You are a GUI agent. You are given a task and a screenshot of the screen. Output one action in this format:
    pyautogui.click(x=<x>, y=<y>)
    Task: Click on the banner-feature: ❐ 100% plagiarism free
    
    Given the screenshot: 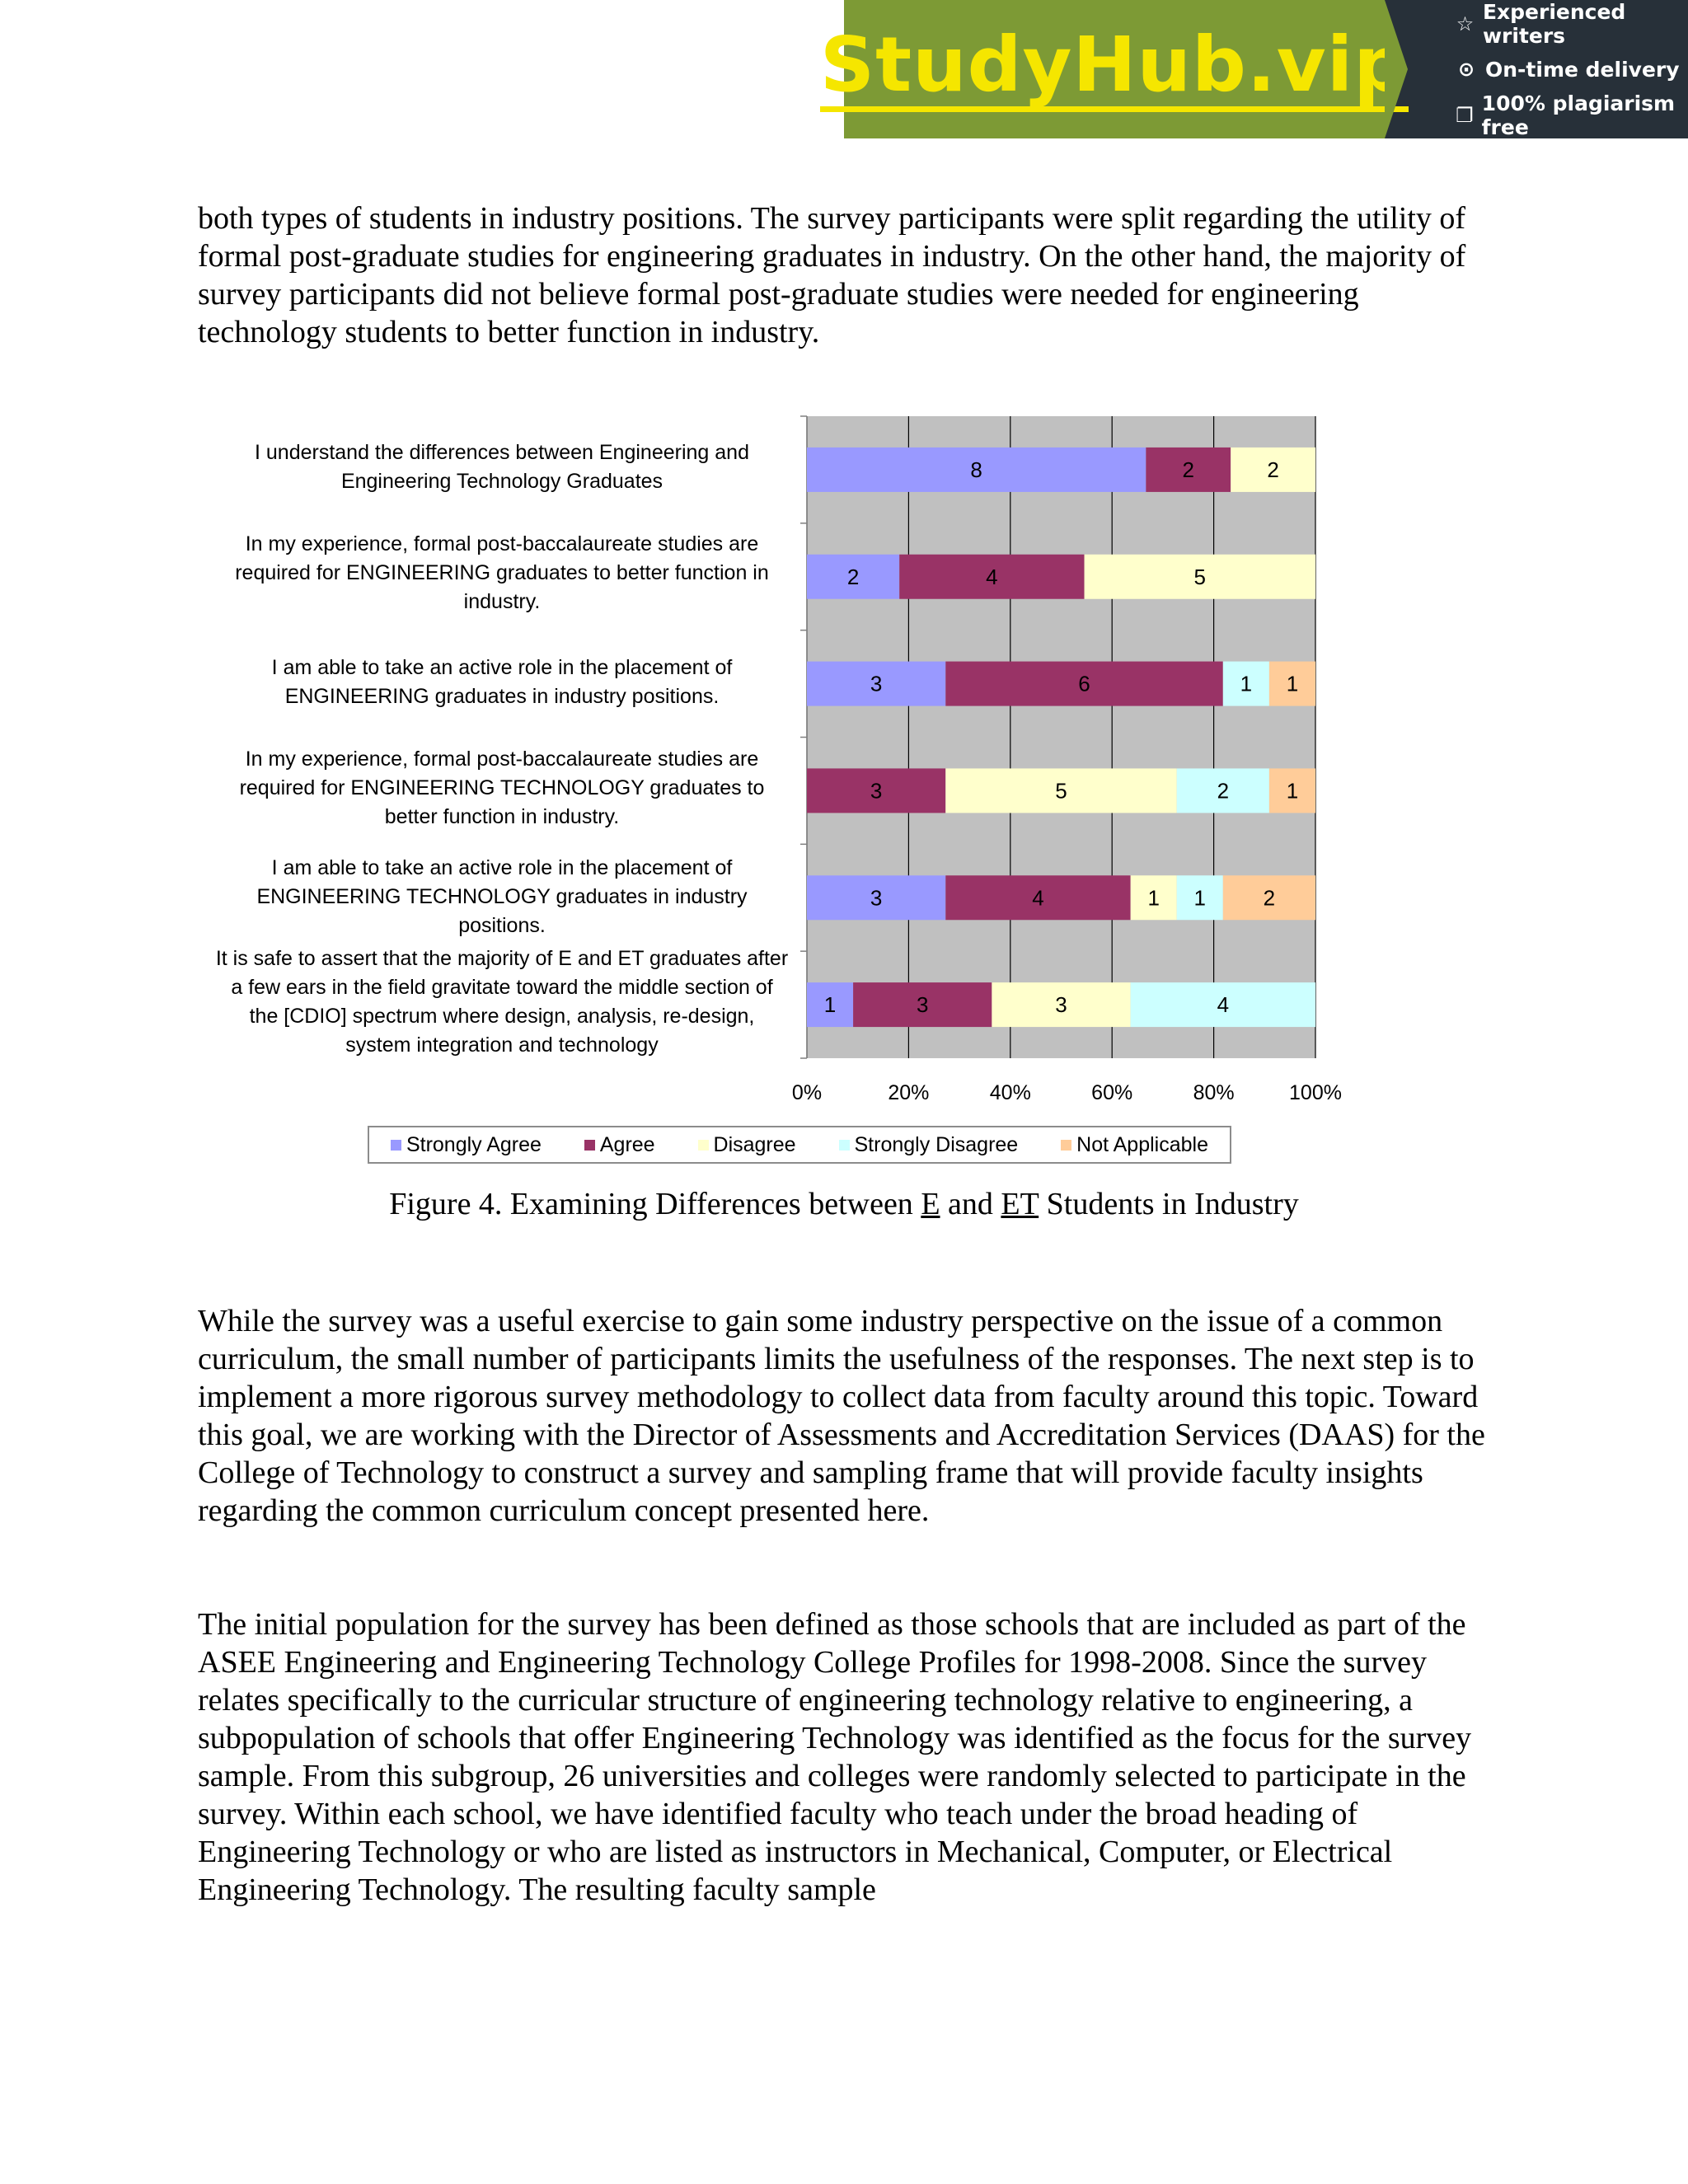 What is the action you would take?
    pyautogui.click(x=1572, y=115)
    